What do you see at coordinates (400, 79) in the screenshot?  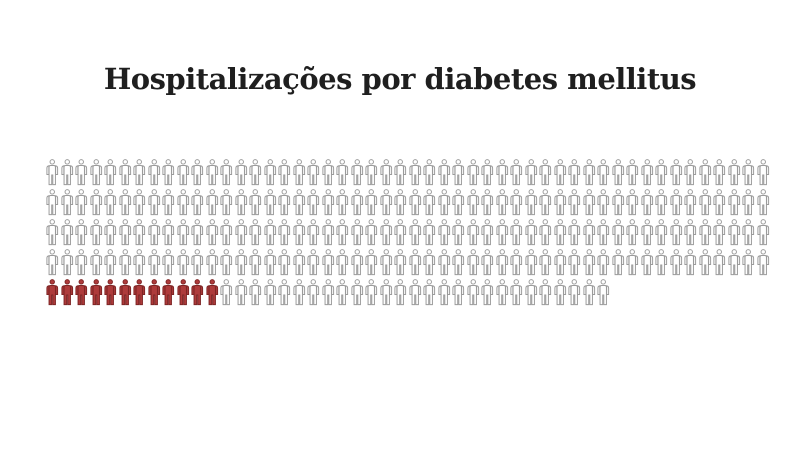 I see `chart-title: Hospitalizações por diabetes mellitus` at bounding box center [400, 79].